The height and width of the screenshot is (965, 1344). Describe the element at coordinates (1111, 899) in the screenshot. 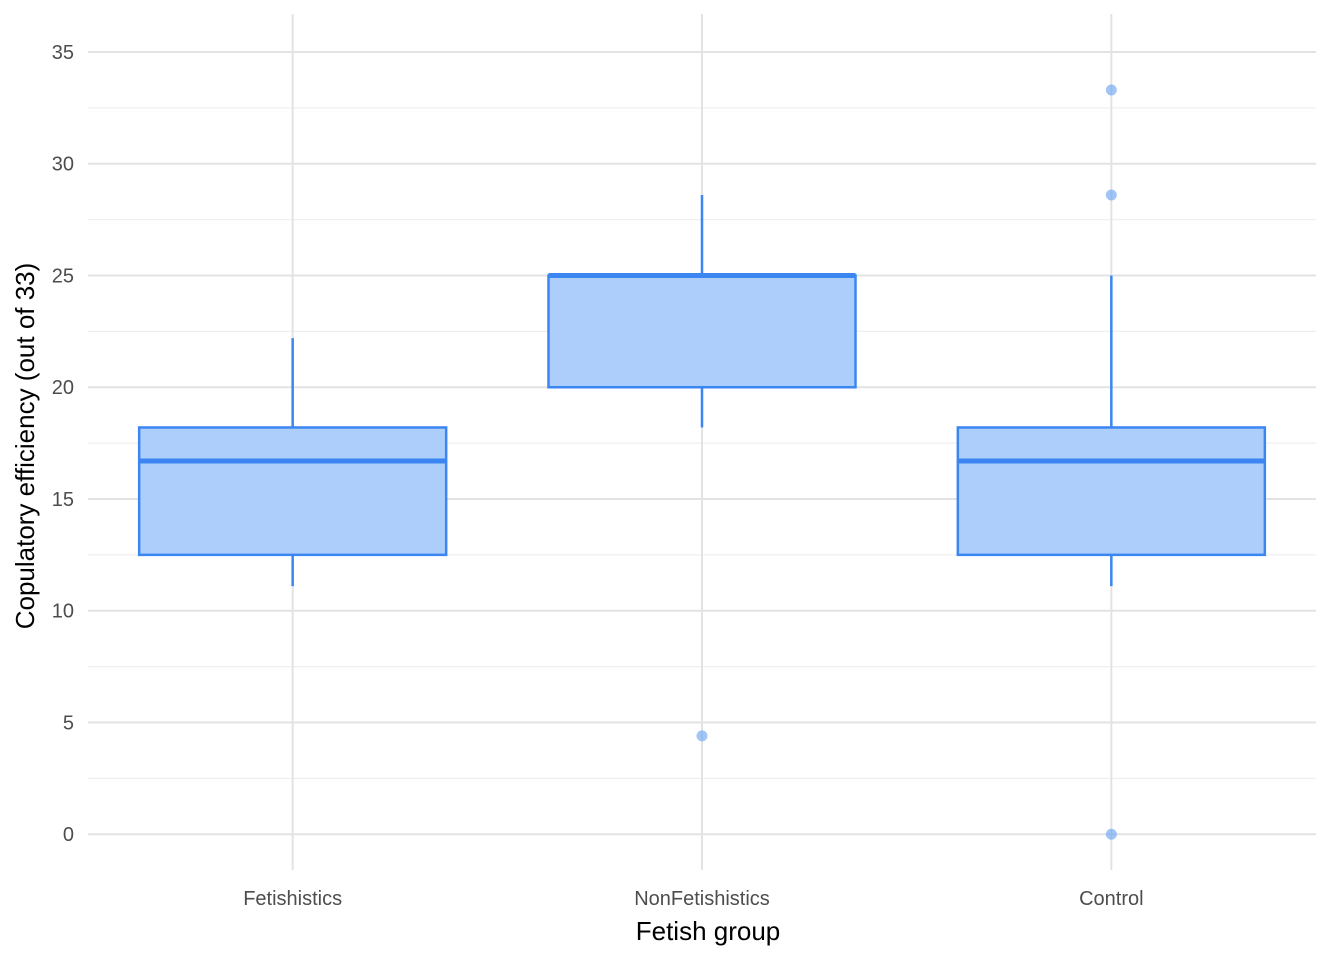

I see `x-tick-label: Control` at that location.